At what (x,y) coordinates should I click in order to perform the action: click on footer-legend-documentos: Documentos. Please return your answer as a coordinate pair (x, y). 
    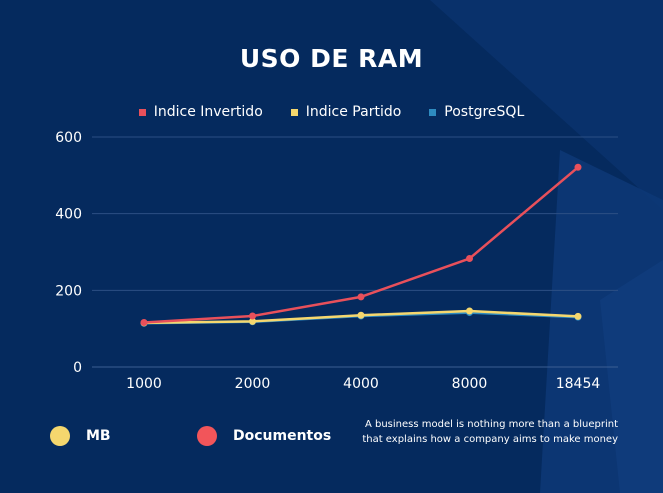
    Looking at the image, I should click on (264, 436).